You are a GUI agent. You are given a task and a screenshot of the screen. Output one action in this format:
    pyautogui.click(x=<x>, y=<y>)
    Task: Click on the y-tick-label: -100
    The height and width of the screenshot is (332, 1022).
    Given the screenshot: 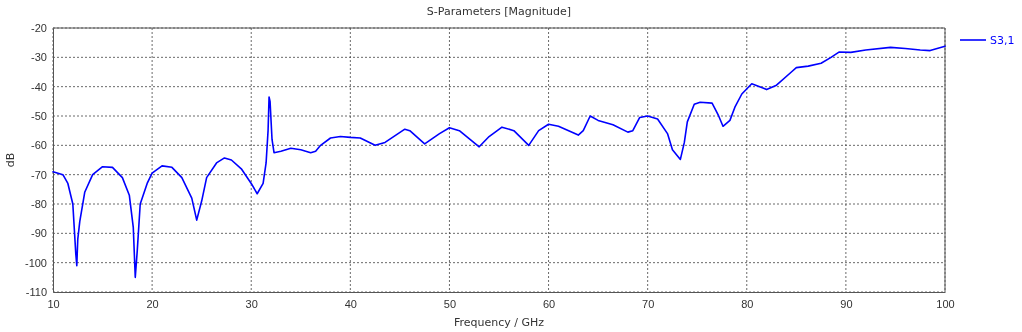 What is the action you would take?
    pyautogui.click(x=35, y=262)
    